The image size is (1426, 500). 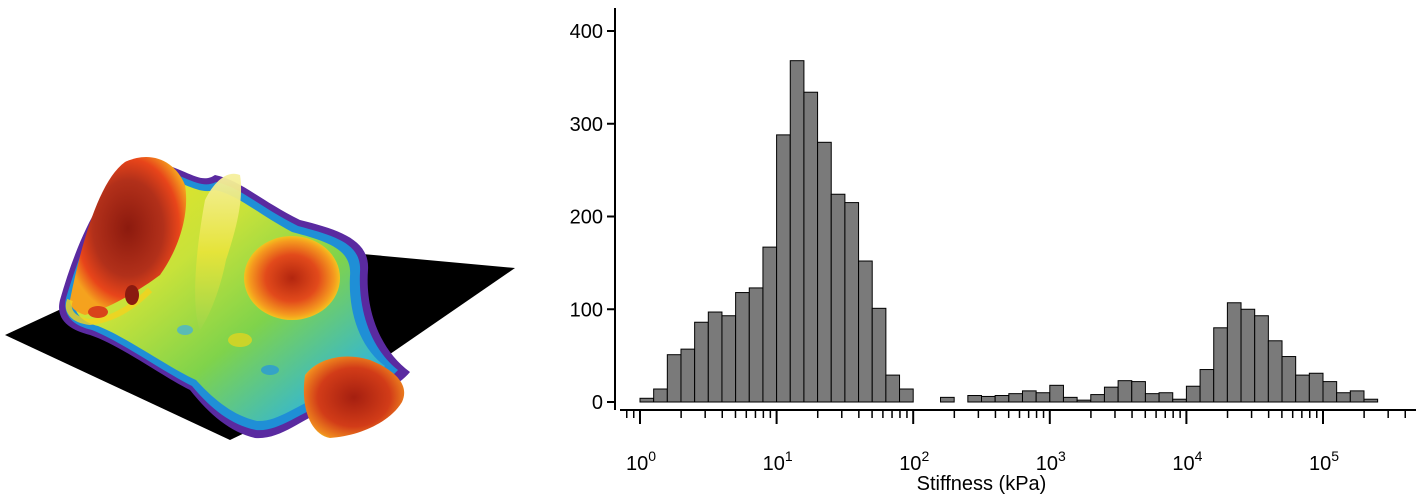 I want to click on y-tick-label: 100, so click(x=586, y=310).